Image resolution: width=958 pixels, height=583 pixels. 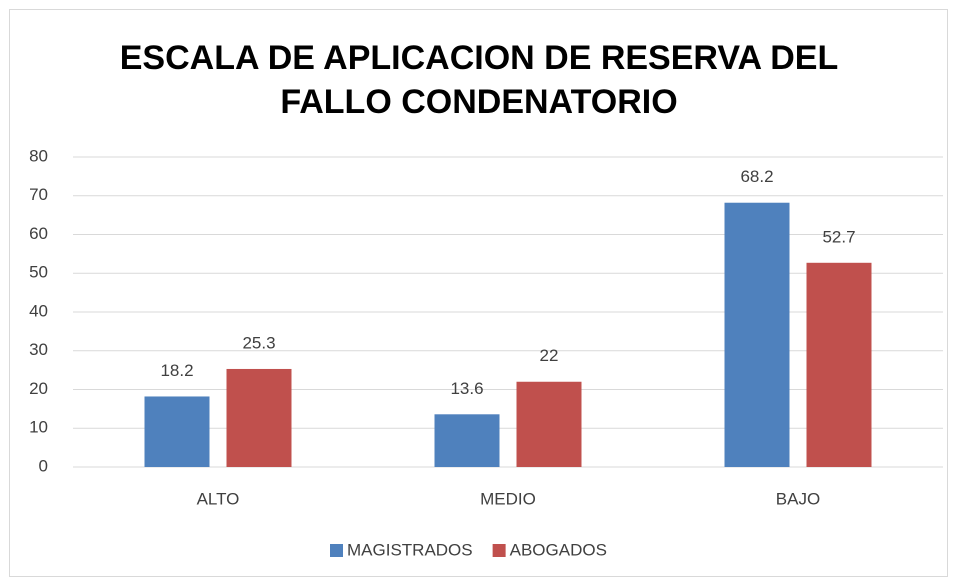 I want to click on x-tick-label: ALTO, so click(x=218, y=498).